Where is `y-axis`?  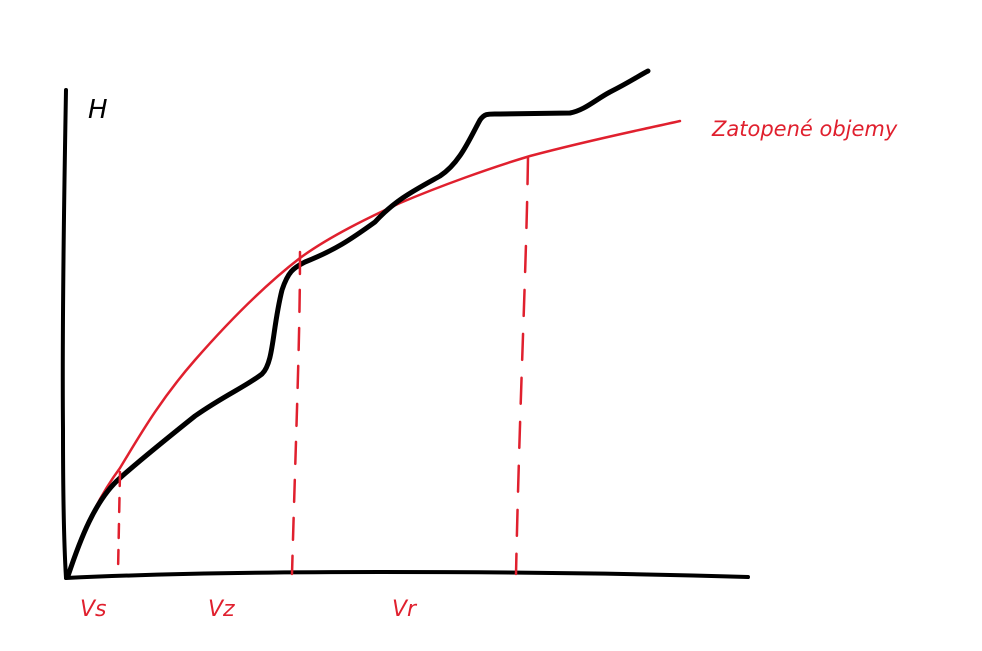
y-axis is located at coordinates (64, 334).